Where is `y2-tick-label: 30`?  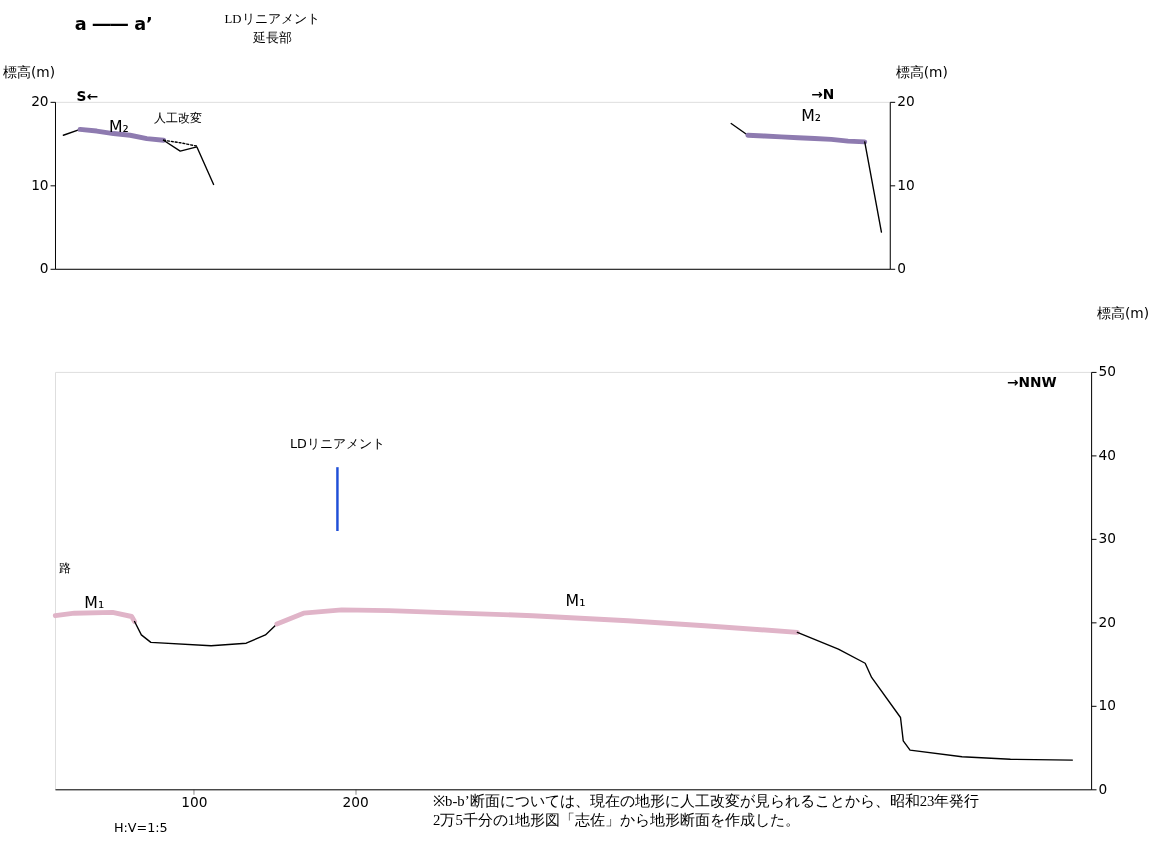 y2-tick-label: 30 is located at coordinates (1107, 538).